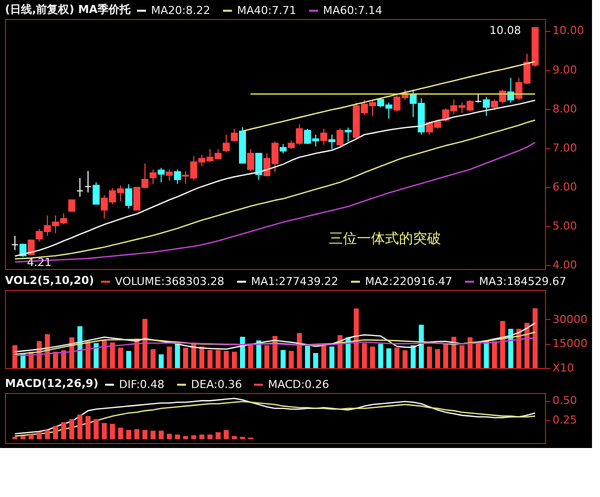 The width and height of the screenshot is (600, 497). I want to click on y-tick-label: 0.50, so click(564, 401).